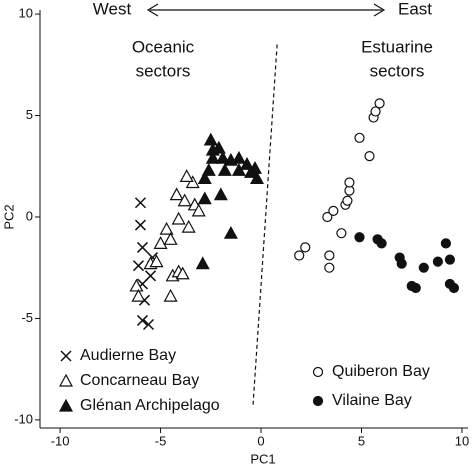 The image size is (474, 470). What do you see at coordinates (361, 440) in the screenshot?
I see `x-tick-label: 5` at bounding box center [361, 440].